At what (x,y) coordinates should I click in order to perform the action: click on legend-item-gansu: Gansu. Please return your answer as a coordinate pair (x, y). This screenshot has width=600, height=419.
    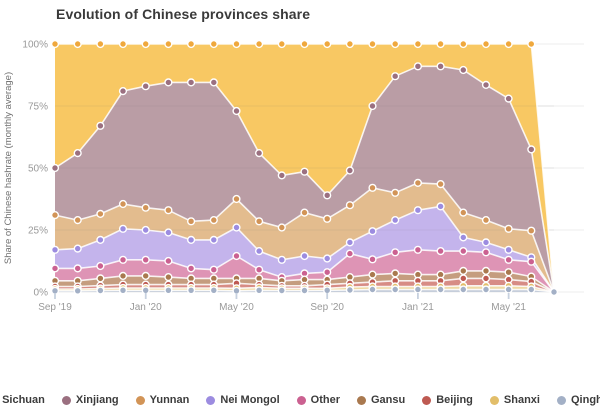
    Looking at the image, I should click on (381, 400).